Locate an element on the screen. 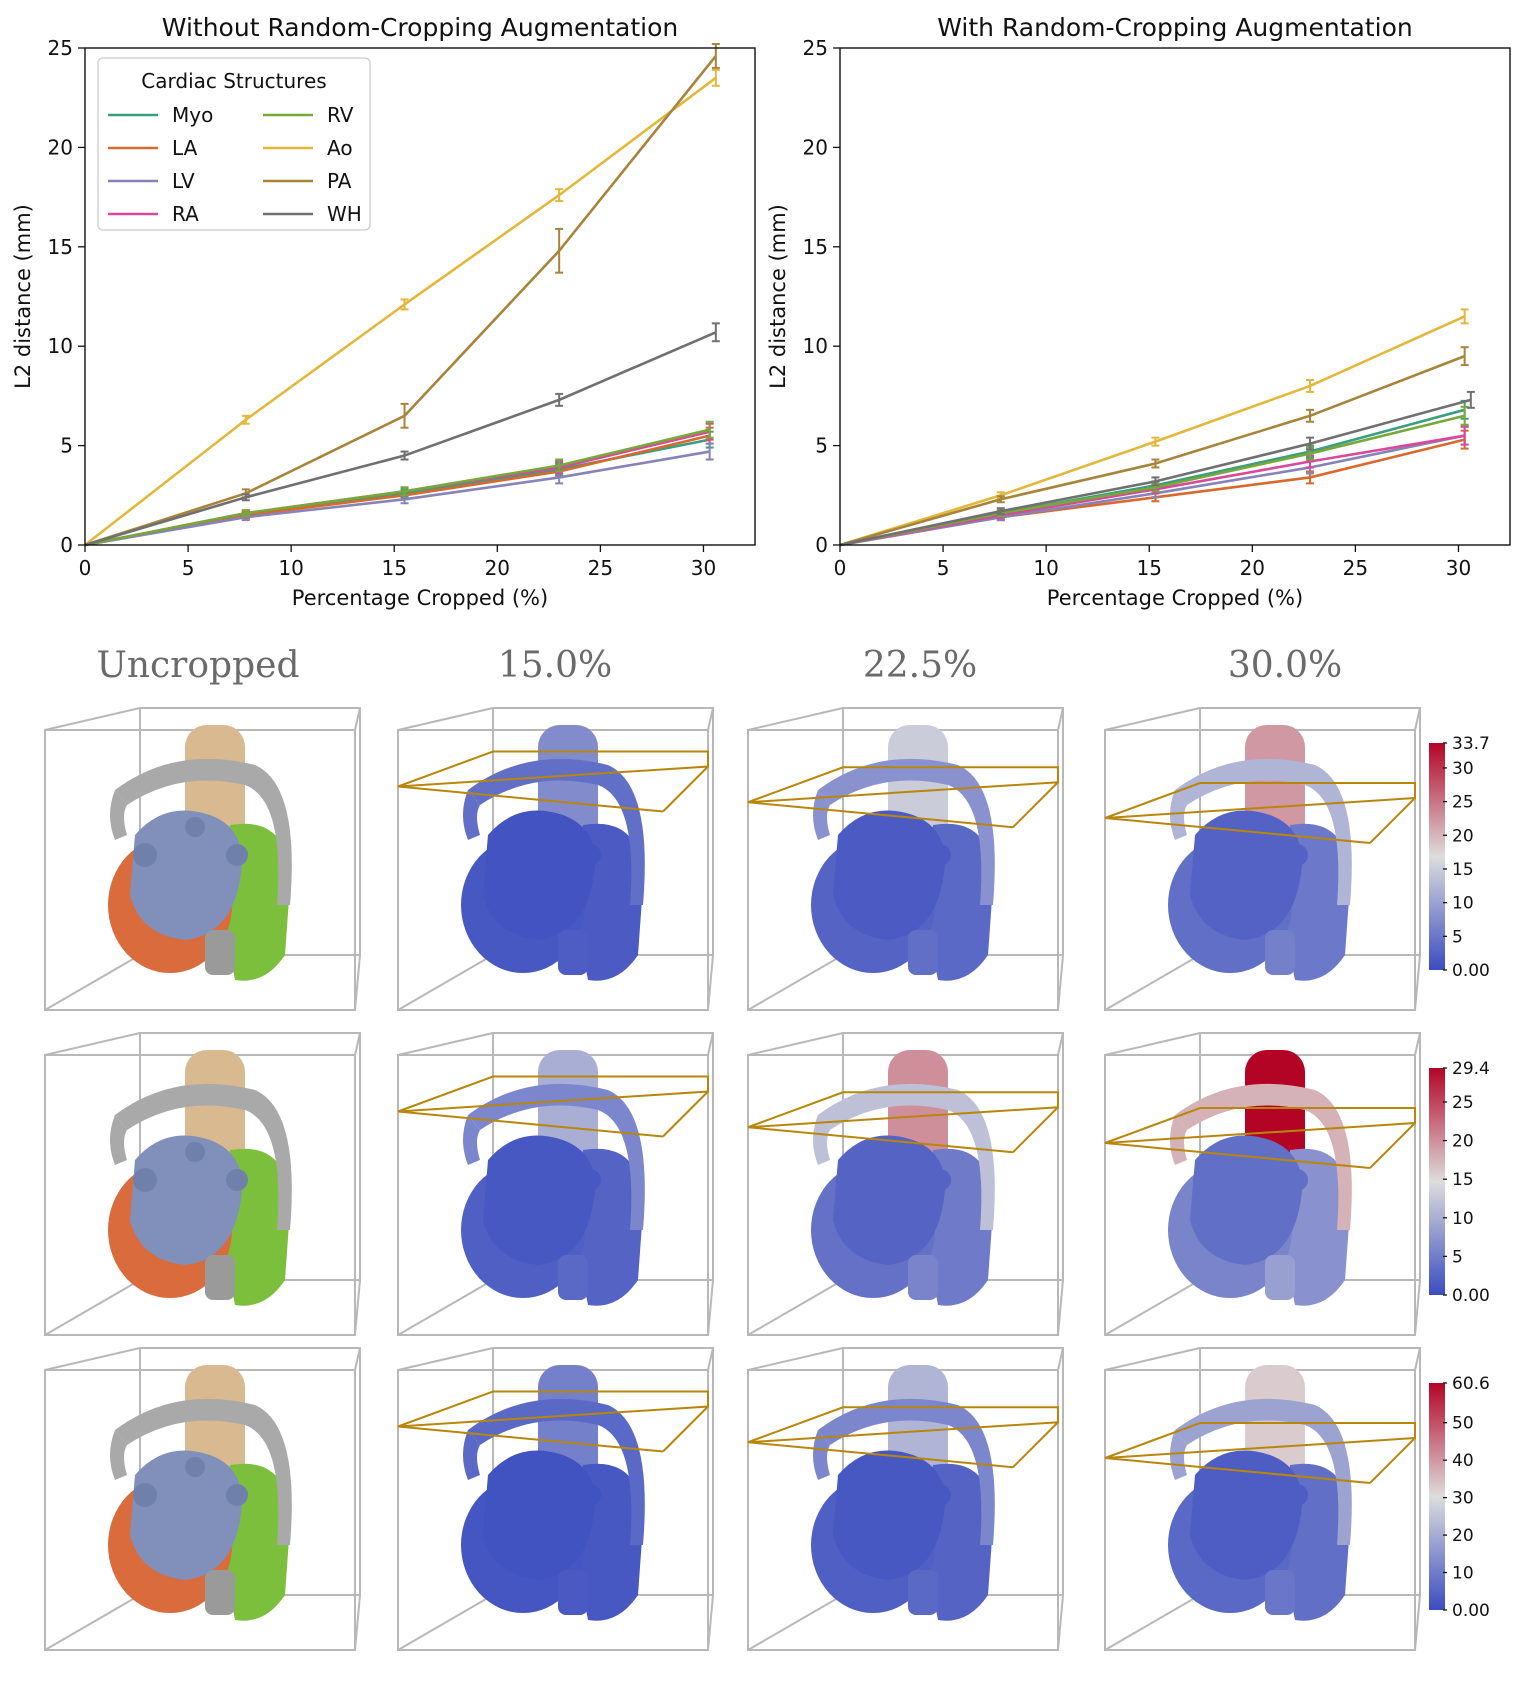 The width and height of the screenshot is (1515, 1700). y-tick-label: 25 is located at coordinates (815, 48).